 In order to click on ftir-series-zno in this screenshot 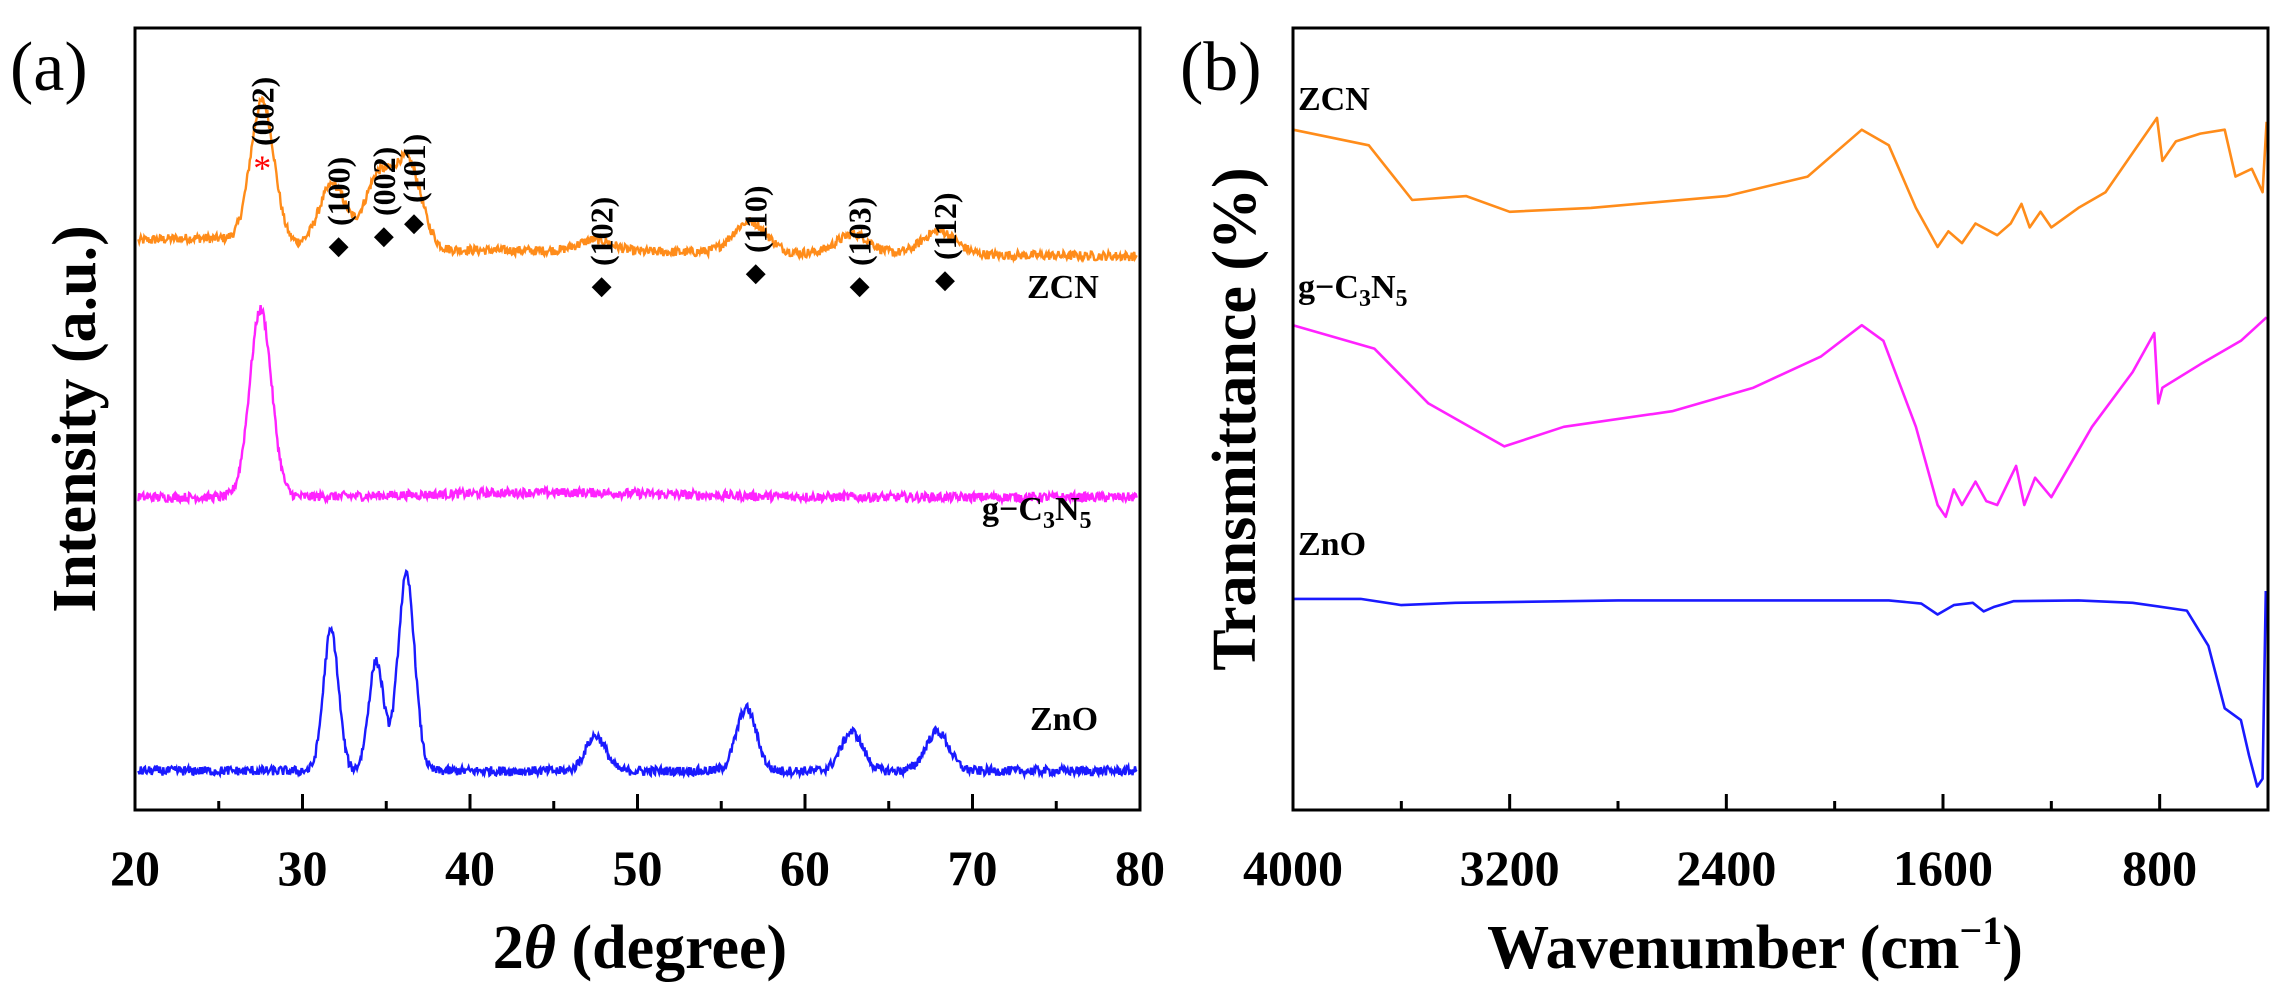, I will do `click(1780, 689)`.